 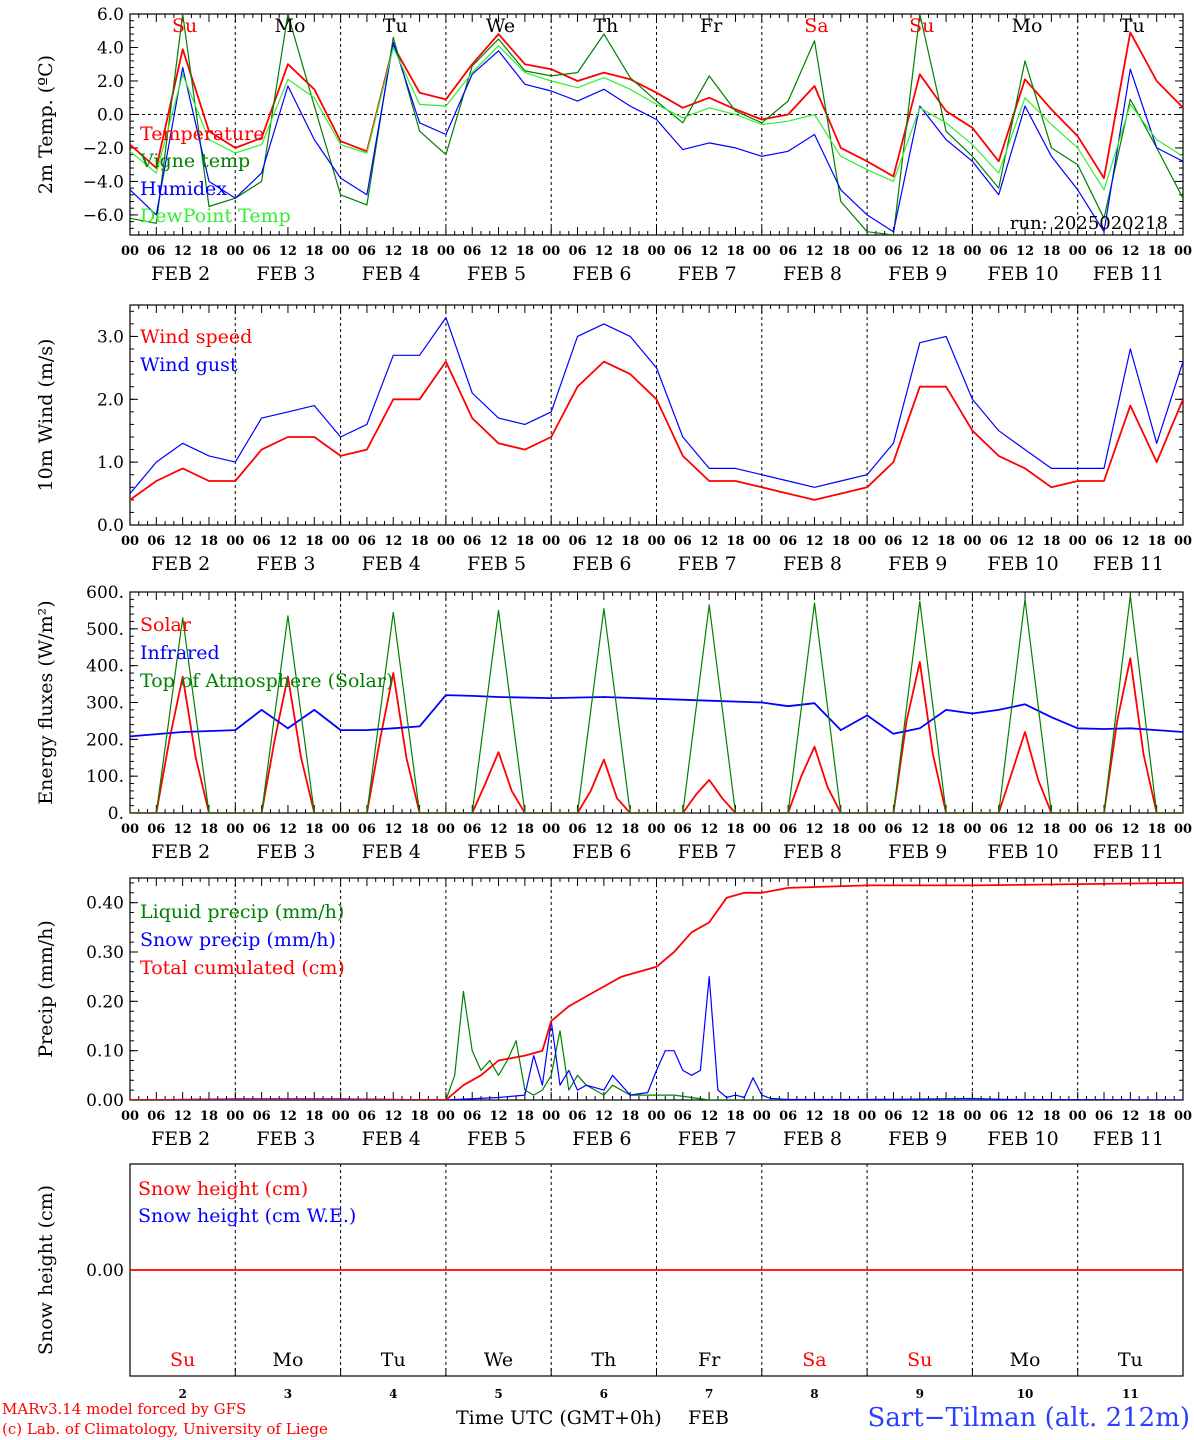 I want to click on y-tick-label: 0., so click(x=116, y=814).